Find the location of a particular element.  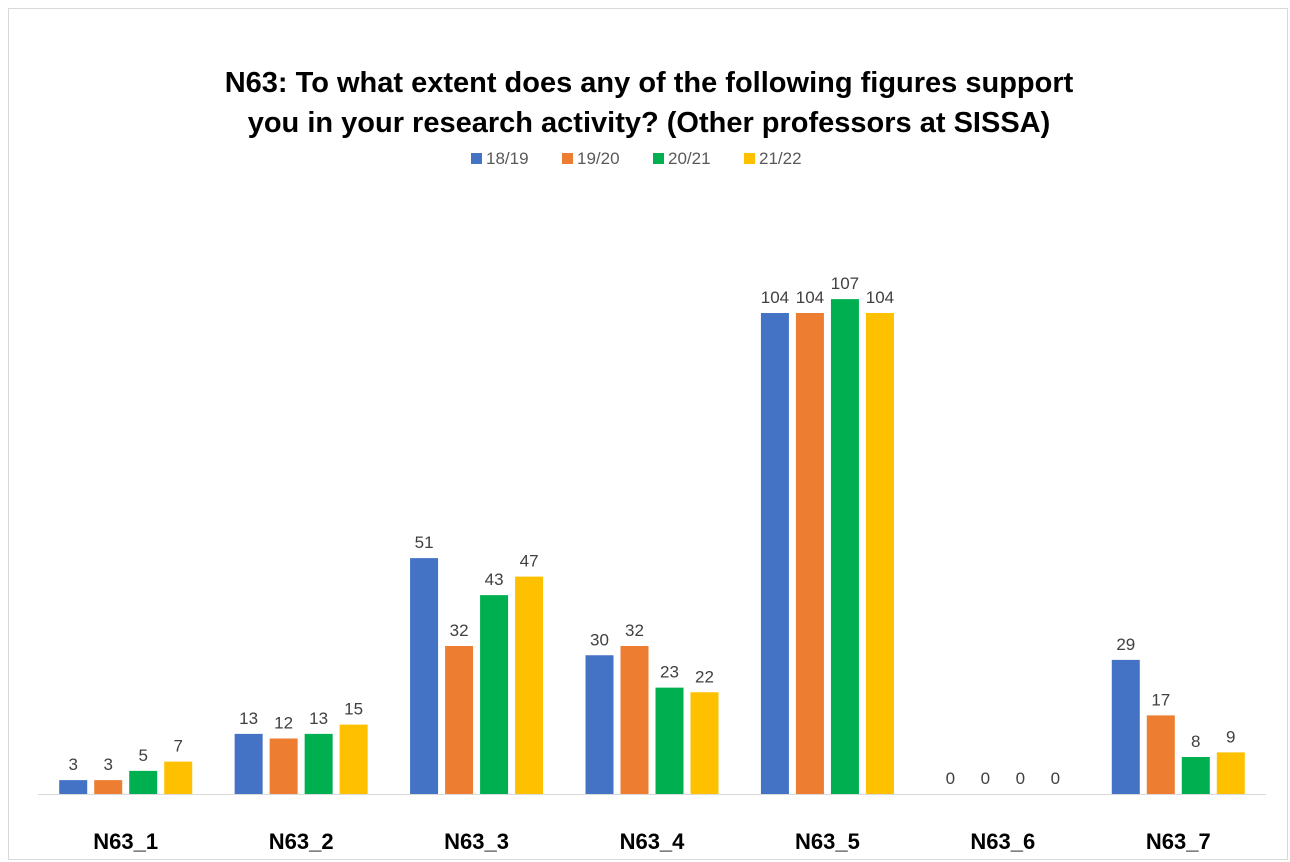

category-label-N63_6: N63_6 is located at coordinates (1002, 841).